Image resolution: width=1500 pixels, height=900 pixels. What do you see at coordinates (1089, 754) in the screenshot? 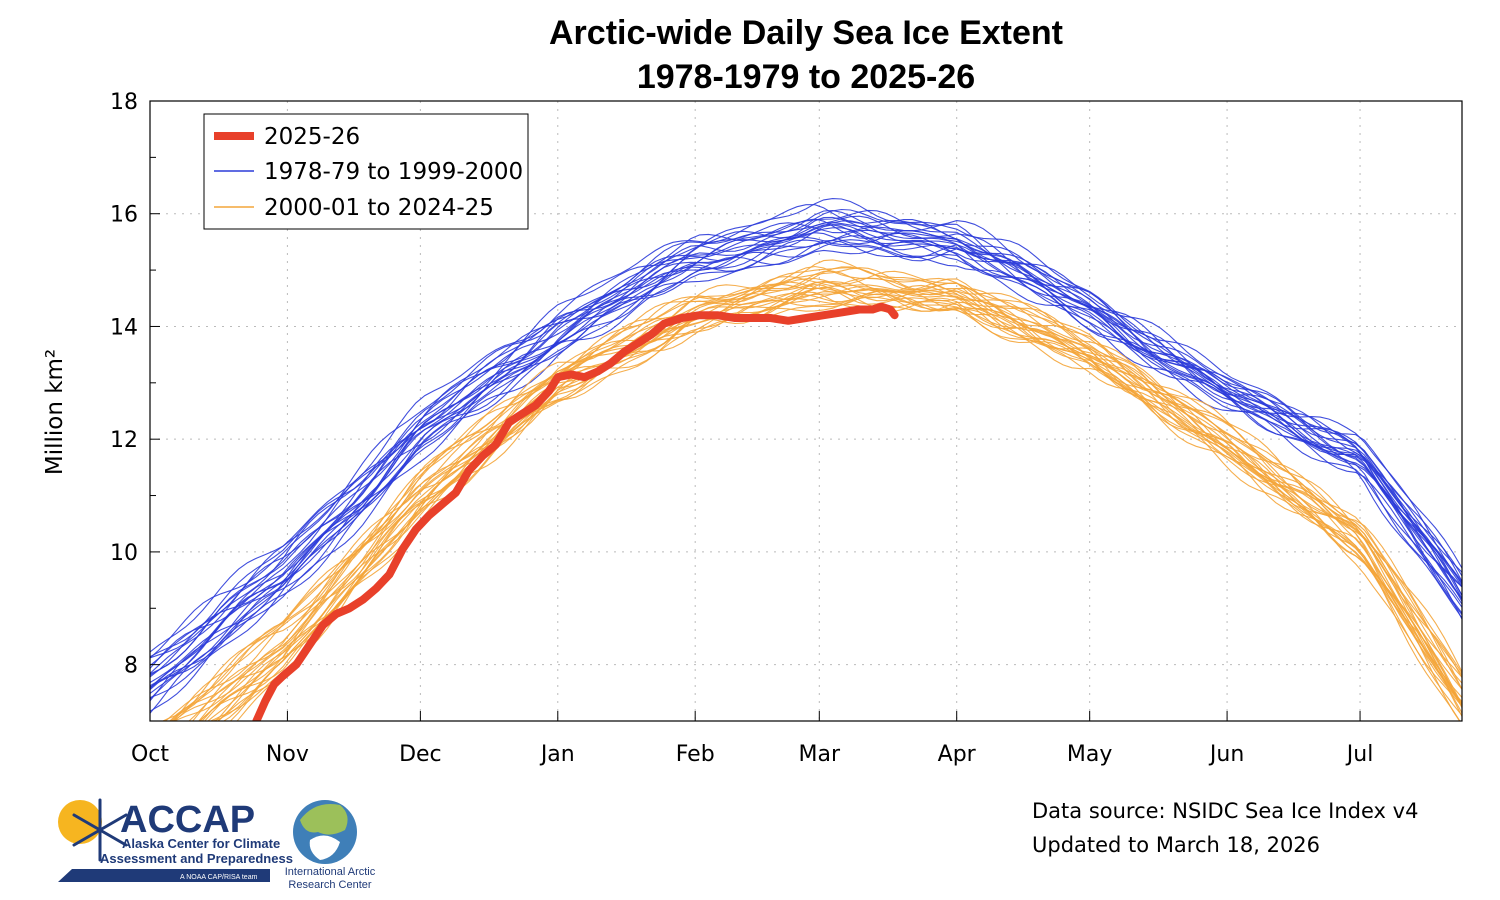
I see `x-tick-label-7: May` at bounding box center [1089, 754].